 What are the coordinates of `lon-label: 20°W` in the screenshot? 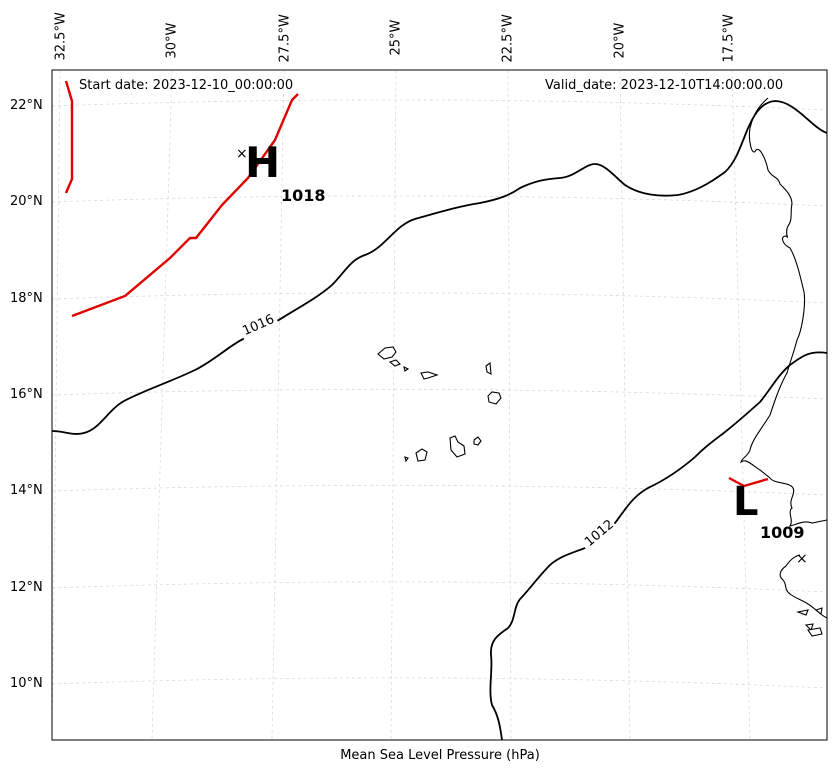 It's located at (620, 40).